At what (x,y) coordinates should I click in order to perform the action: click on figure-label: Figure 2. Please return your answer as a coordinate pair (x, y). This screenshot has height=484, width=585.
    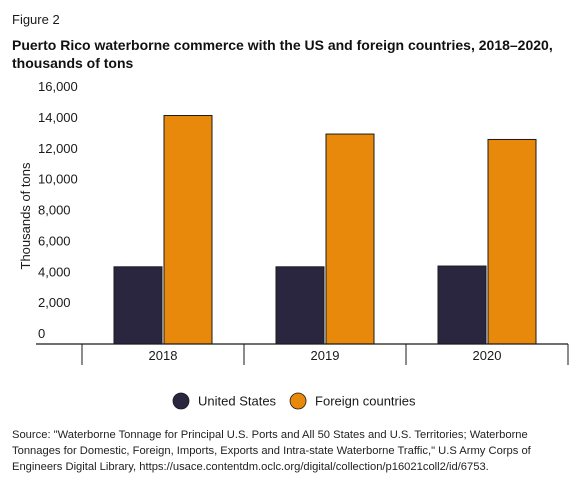
    Looking at the image, I should click on (36, 19).